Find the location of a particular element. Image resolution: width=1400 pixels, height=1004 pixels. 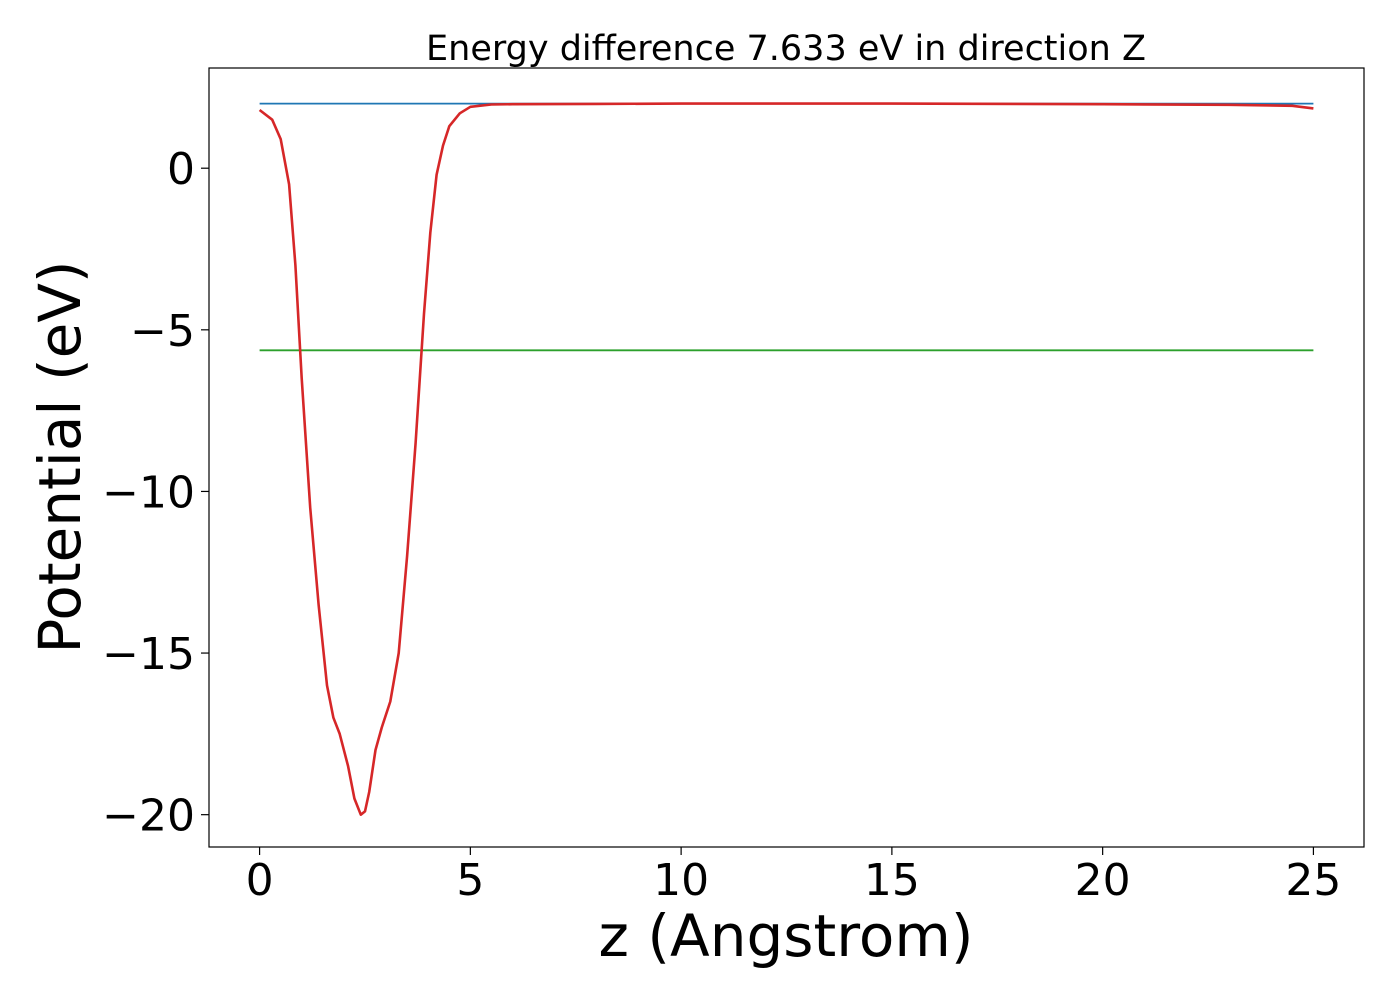

y-axis-ticks: 0 −5 −10 −15 −20 is located at coordinates (155, 493).